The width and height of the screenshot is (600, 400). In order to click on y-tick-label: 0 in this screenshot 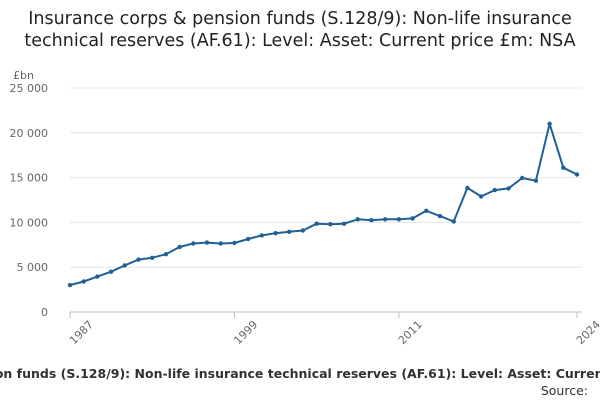, I will do `click(44, 312)`.